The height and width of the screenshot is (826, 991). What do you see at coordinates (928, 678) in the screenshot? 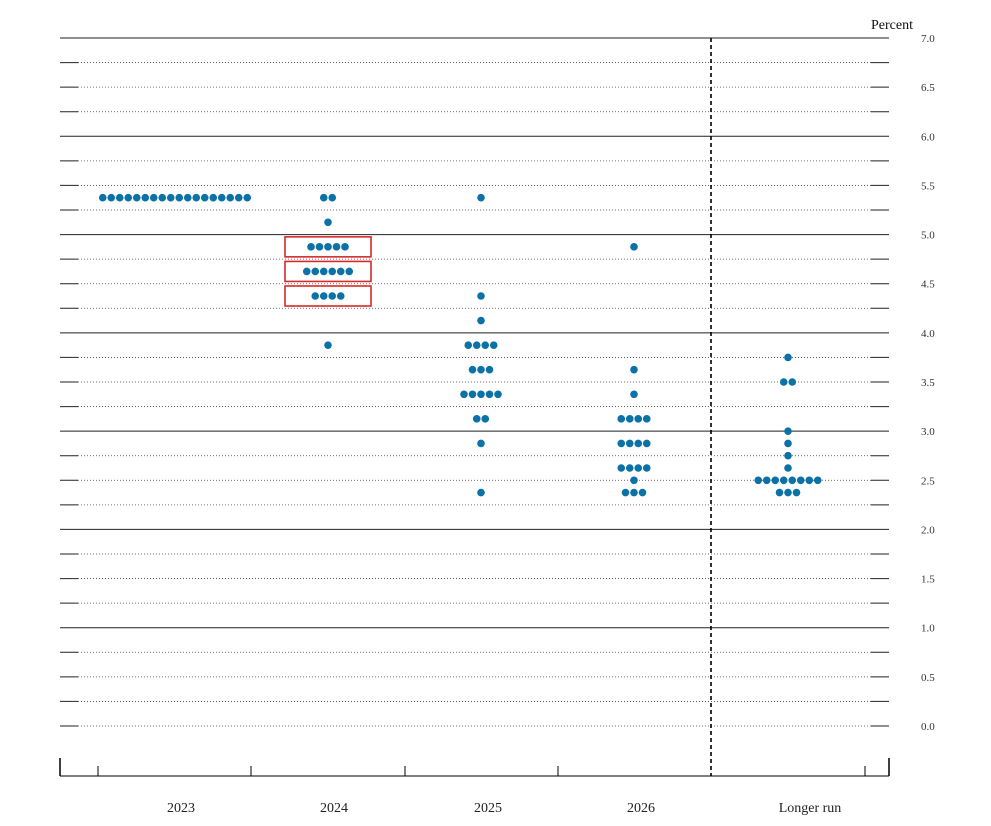
I see `y-tick-label: 0.5` at bounding box center [928, 678].